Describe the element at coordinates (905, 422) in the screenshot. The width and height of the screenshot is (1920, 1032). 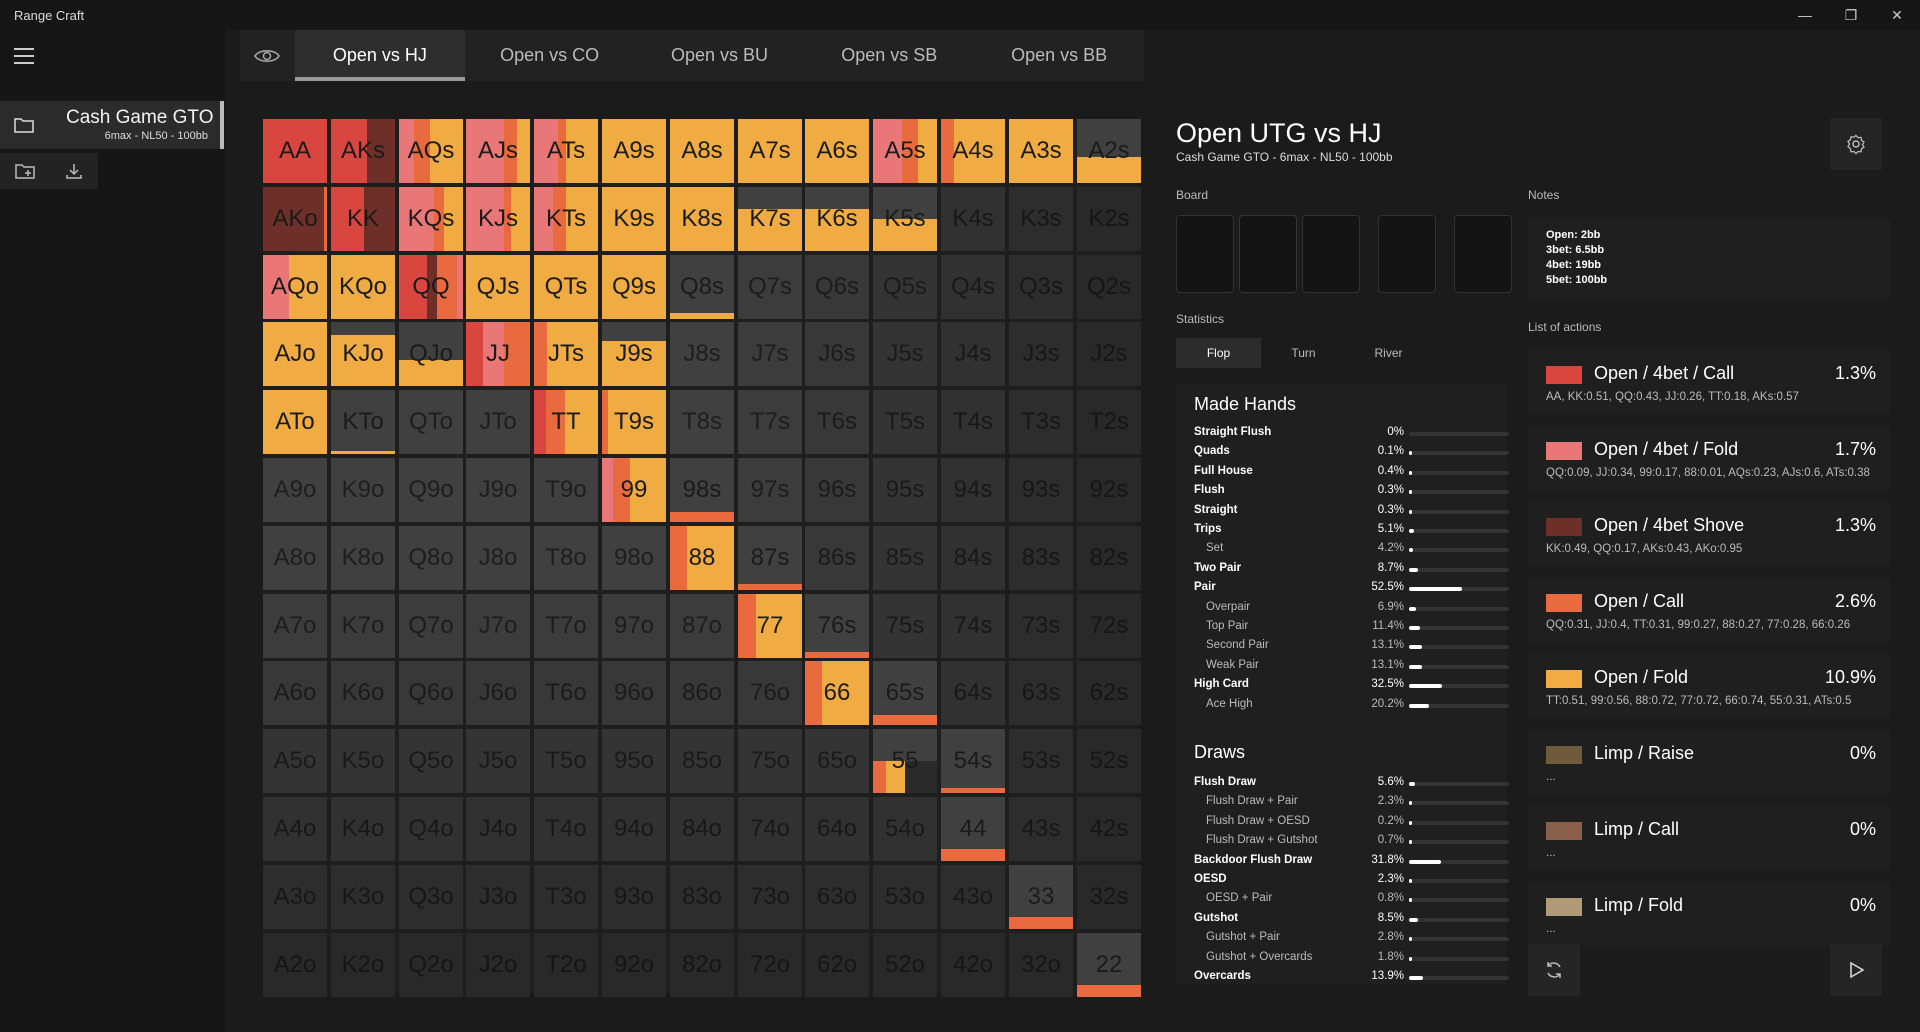
I see `hand-cell-T5s: T5s` at that location.